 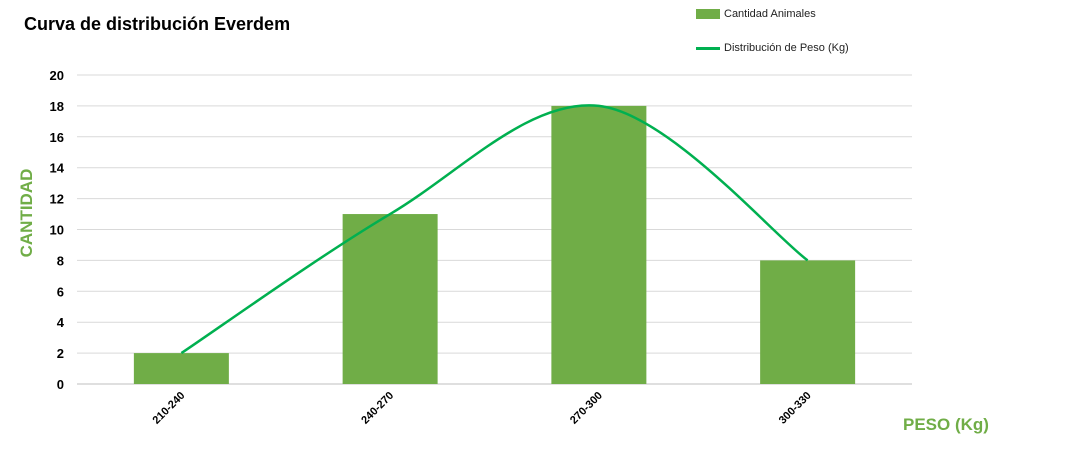 What do you see at coordinates (946, 424) in the screenshot?
I see `x-axis-label: PESO (Kg)` at bounding box center [946, 424].